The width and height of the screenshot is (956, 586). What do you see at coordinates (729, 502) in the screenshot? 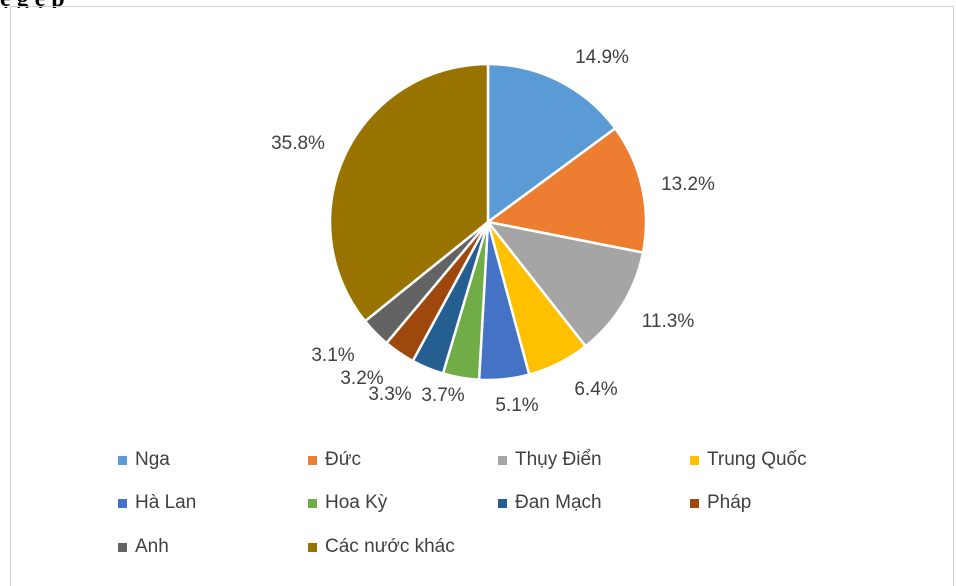
I see `legend-label: Pháp` at bounding box center [729, 502].